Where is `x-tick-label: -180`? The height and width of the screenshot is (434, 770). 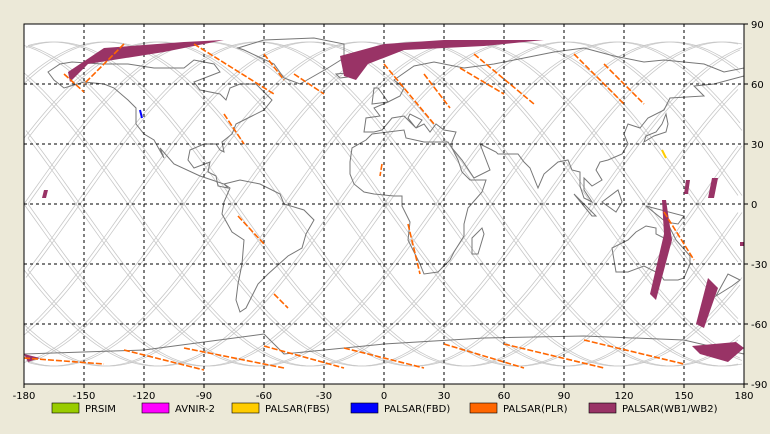
x-tick-label: -180 is located at coordinates (24, 396).